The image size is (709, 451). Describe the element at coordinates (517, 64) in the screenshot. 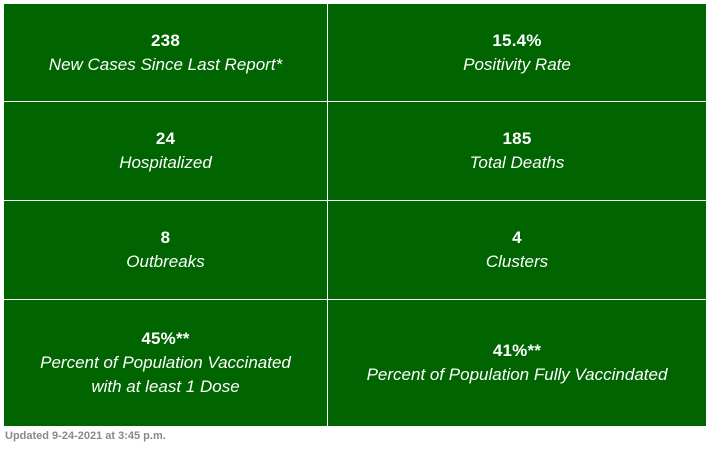

I see `stat-label: Positivity Rate` at that location.